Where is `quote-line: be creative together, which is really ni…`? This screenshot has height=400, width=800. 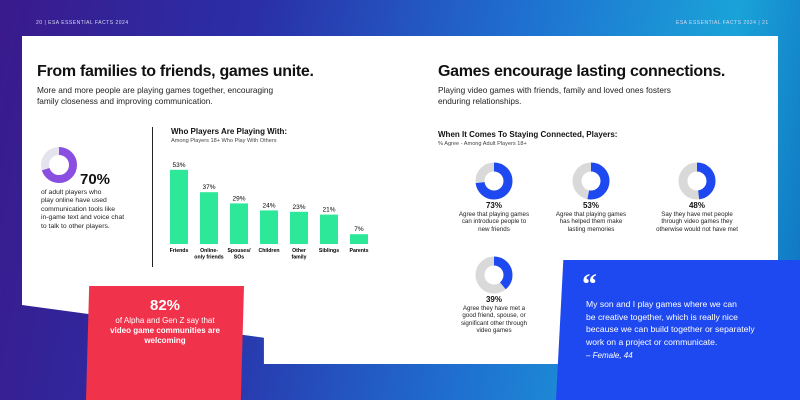 quote-line: be creative together, which is really ni… is located at coordinates (662, 316).